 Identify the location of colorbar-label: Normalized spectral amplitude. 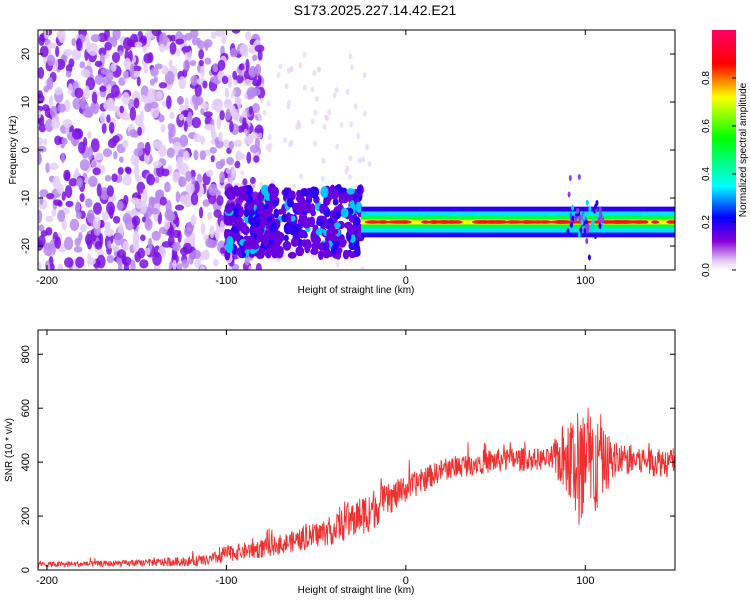
(743, 149).